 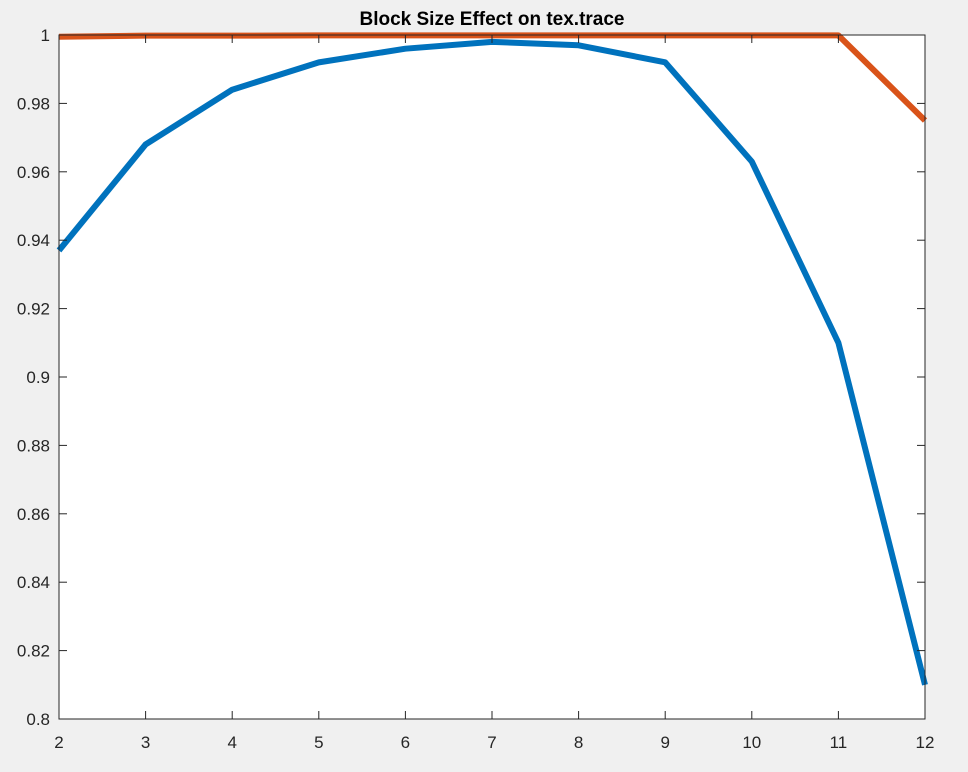 What do you see at coordinates (405, 742) in the screenshot?
I see `x-tick-label: 6` at bounding box center [405, 742].